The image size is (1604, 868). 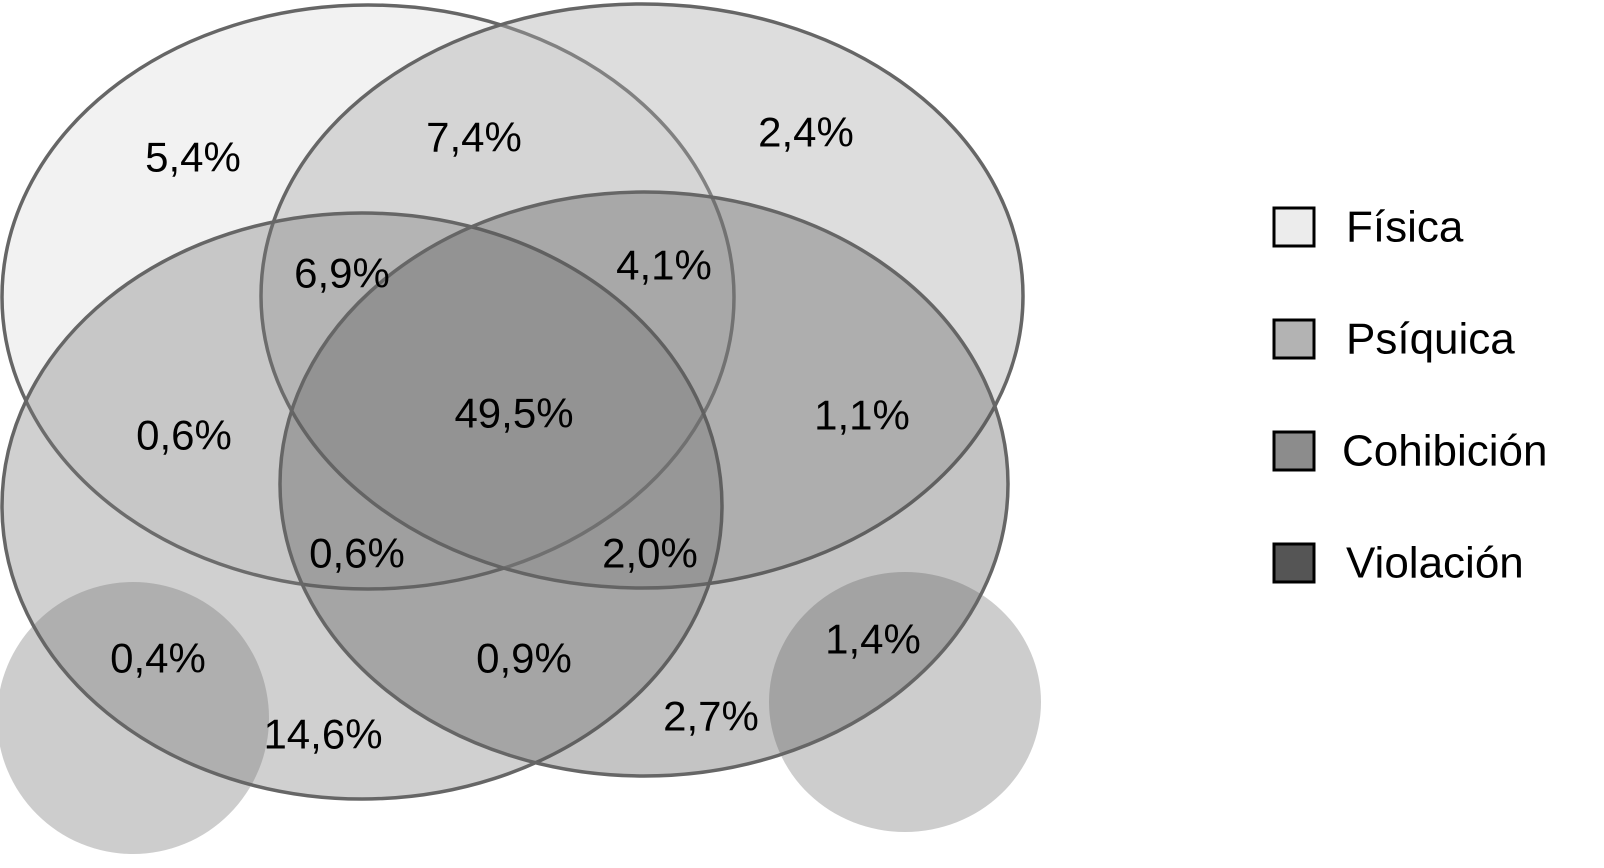 I want to click on region-label: 0,9%, so click(x=524, y=658).